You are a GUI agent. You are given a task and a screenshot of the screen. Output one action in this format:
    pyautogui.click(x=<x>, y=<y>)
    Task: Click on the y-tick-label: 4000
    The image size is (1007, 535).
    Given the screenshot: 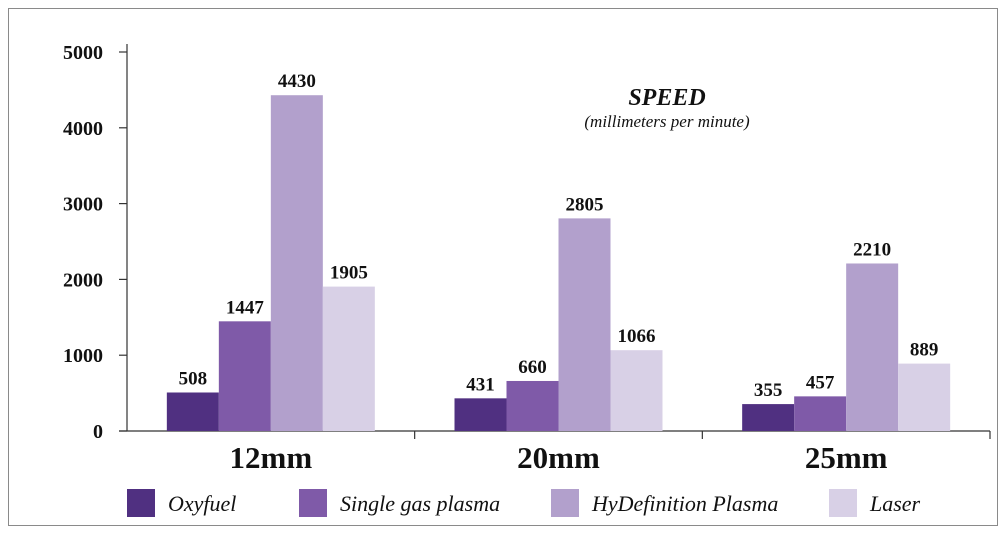 What is the action you would take?
    pyautogui.click(x=83, y=129)
    